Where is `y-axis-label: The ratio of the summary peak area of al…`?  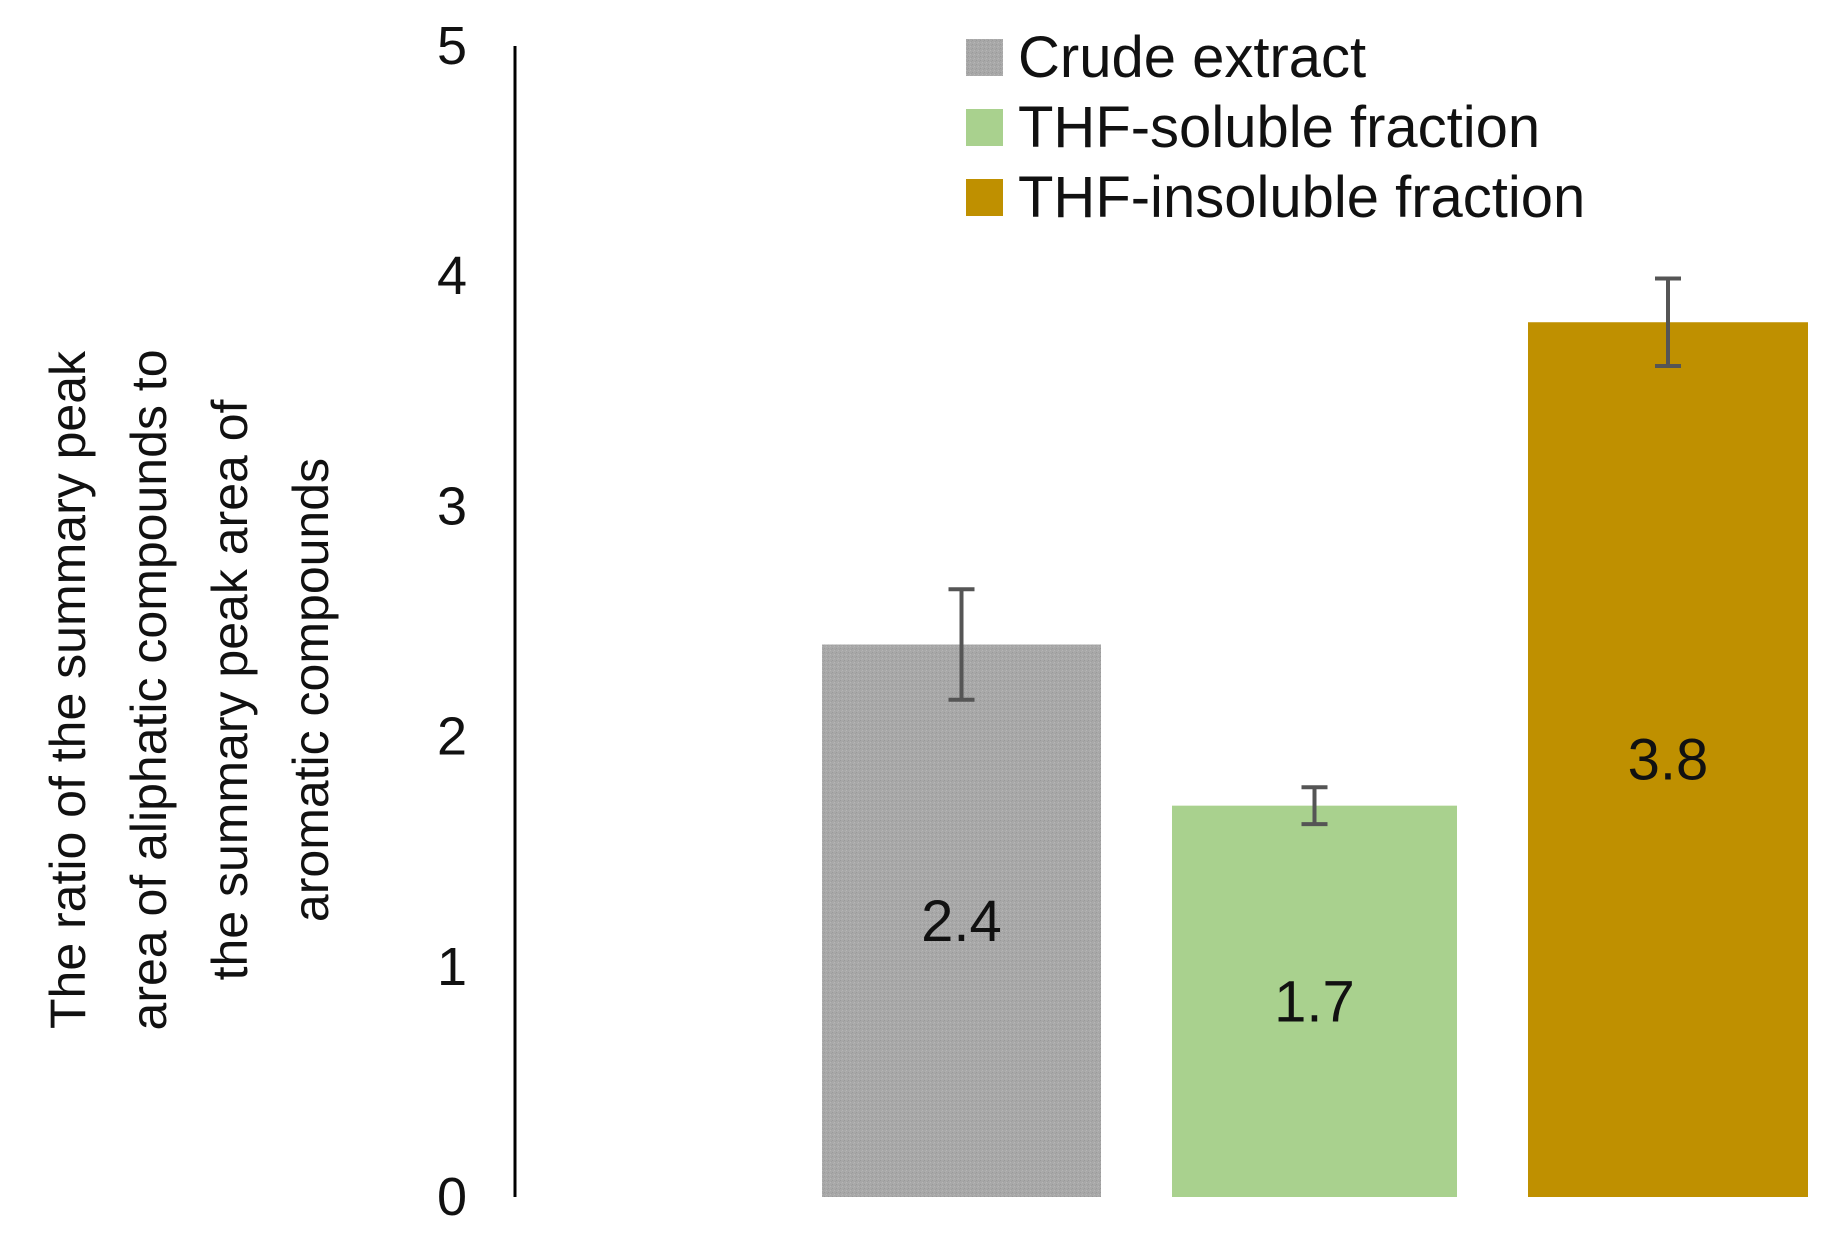 y-axis-label: The ratio of the summary peak area of al… is located at coordinates (189, 690).